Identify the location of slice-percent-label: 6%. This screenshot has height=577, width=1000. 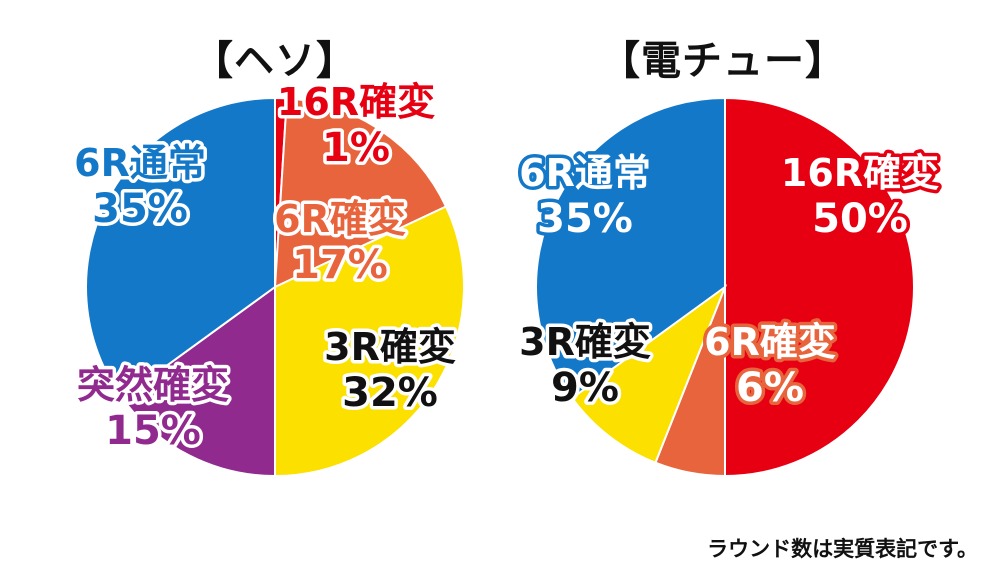
(770, 388).